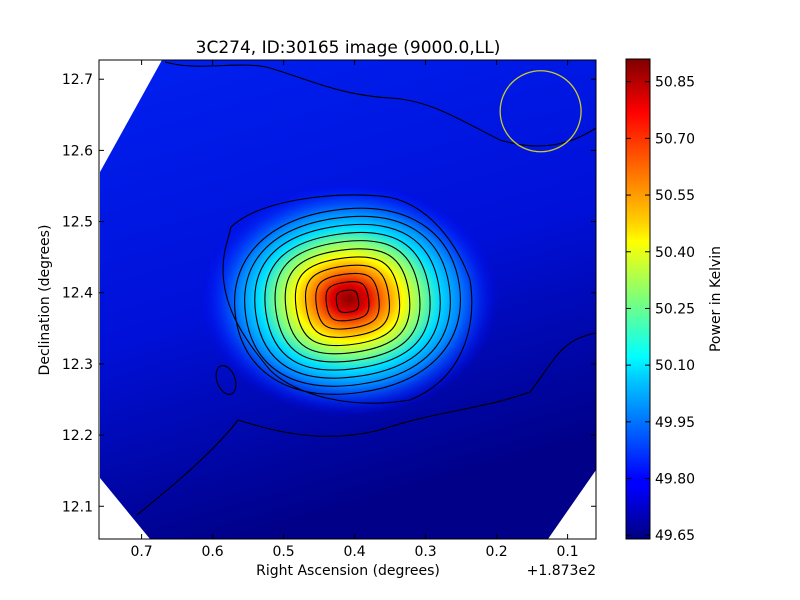  I want to click on colorbar-tick-label: 49.80, so click(675, 480).